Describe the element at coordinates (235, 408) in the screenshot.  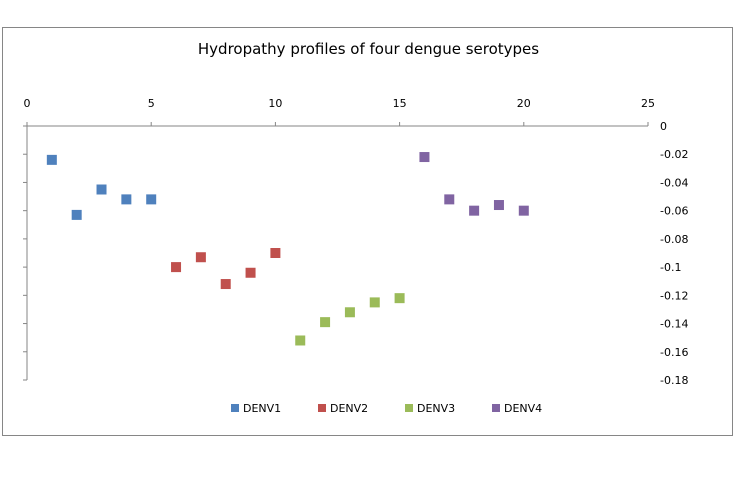
I see `legend-marker-denv1` at that location.